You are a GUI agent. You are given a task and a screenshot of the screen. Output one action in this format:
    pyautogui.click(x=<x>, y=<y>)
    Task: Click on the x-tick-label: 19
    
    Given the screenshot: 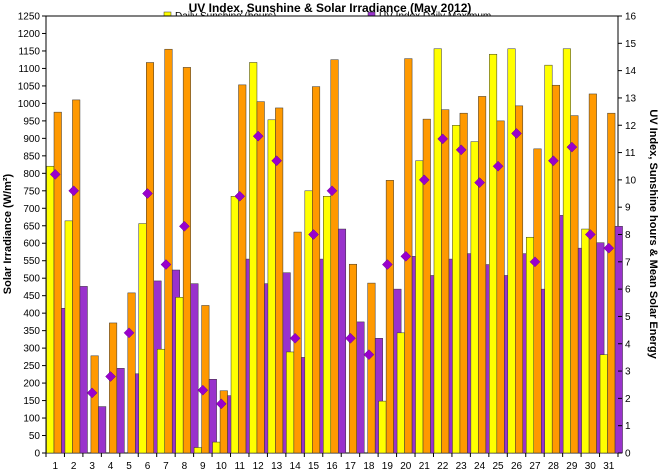 What is the action you would take?
    pyautogui.click(x=388, y=466)
    